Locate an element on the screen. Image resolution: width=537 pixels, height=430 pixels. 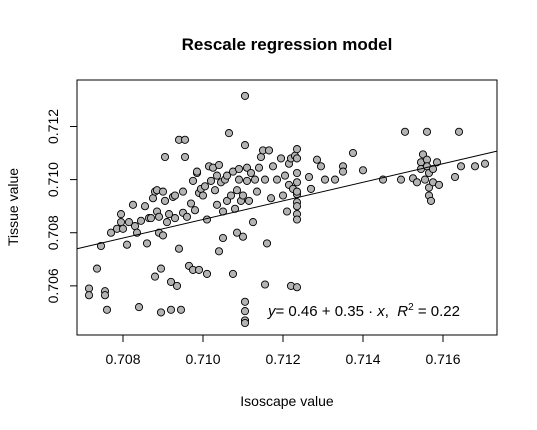
y-tick-label: 0.706 is located at coordinates (53, 285).